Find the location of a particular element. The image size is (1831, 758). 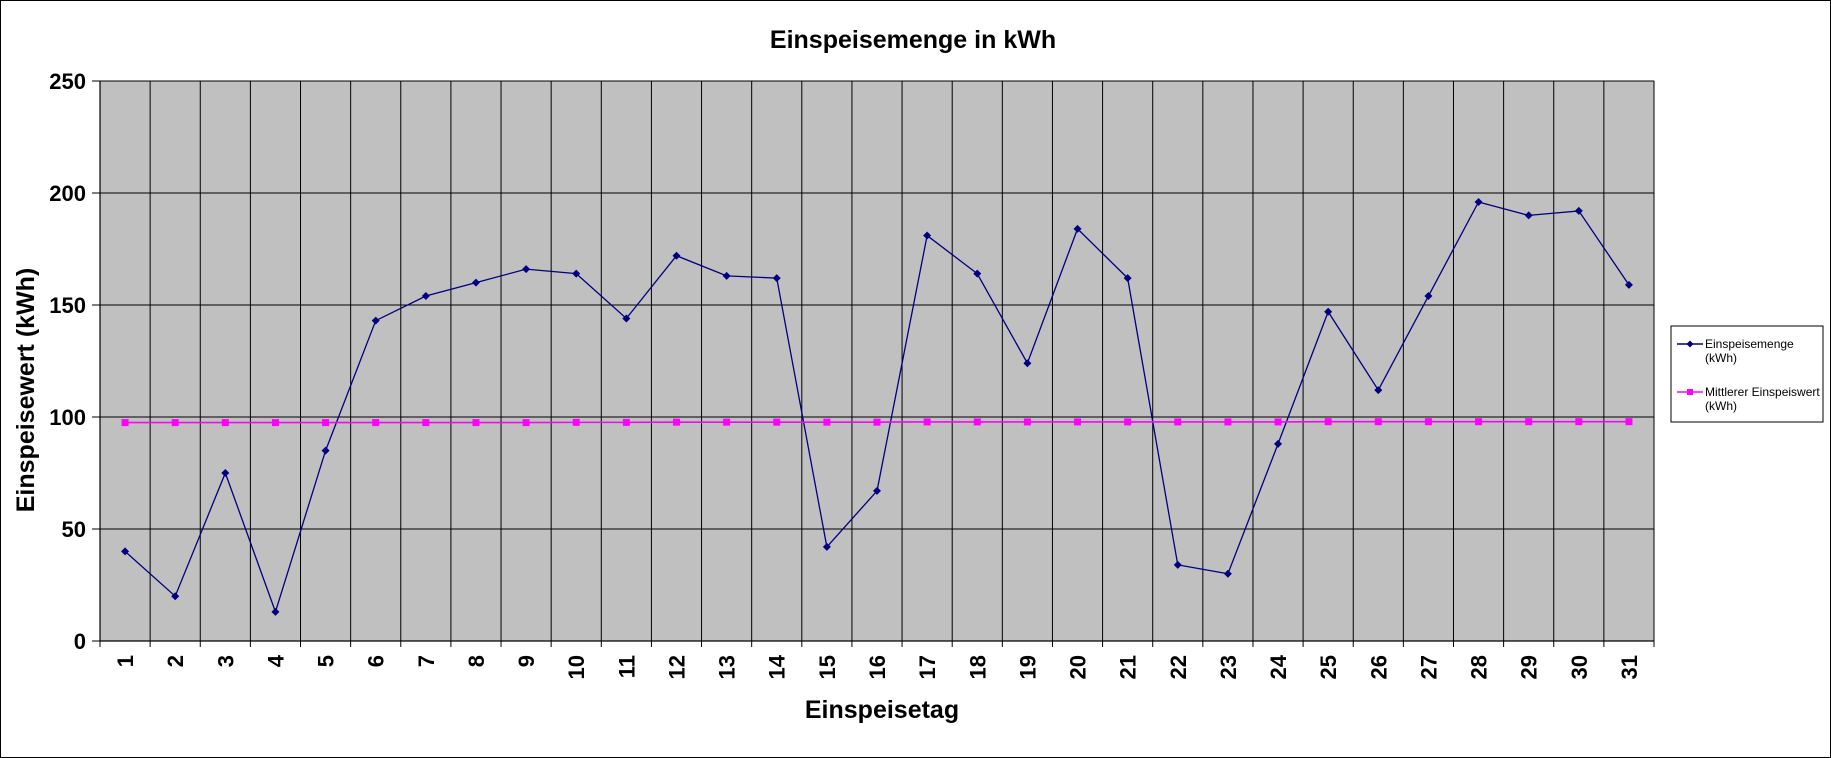

x-tick-label: 7 is located at coordinates (426, 661).